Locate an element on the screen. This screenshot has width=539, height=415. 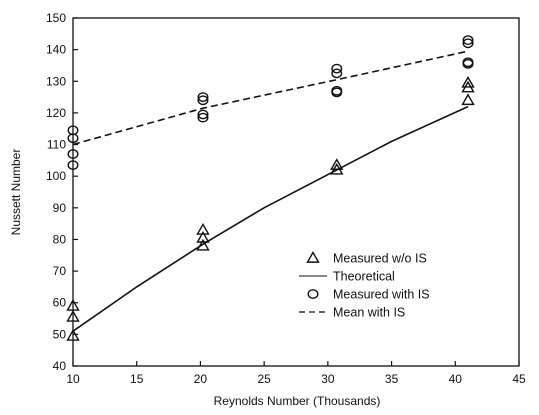
x-tick-label: 15 is located at coordinates (137, 379).